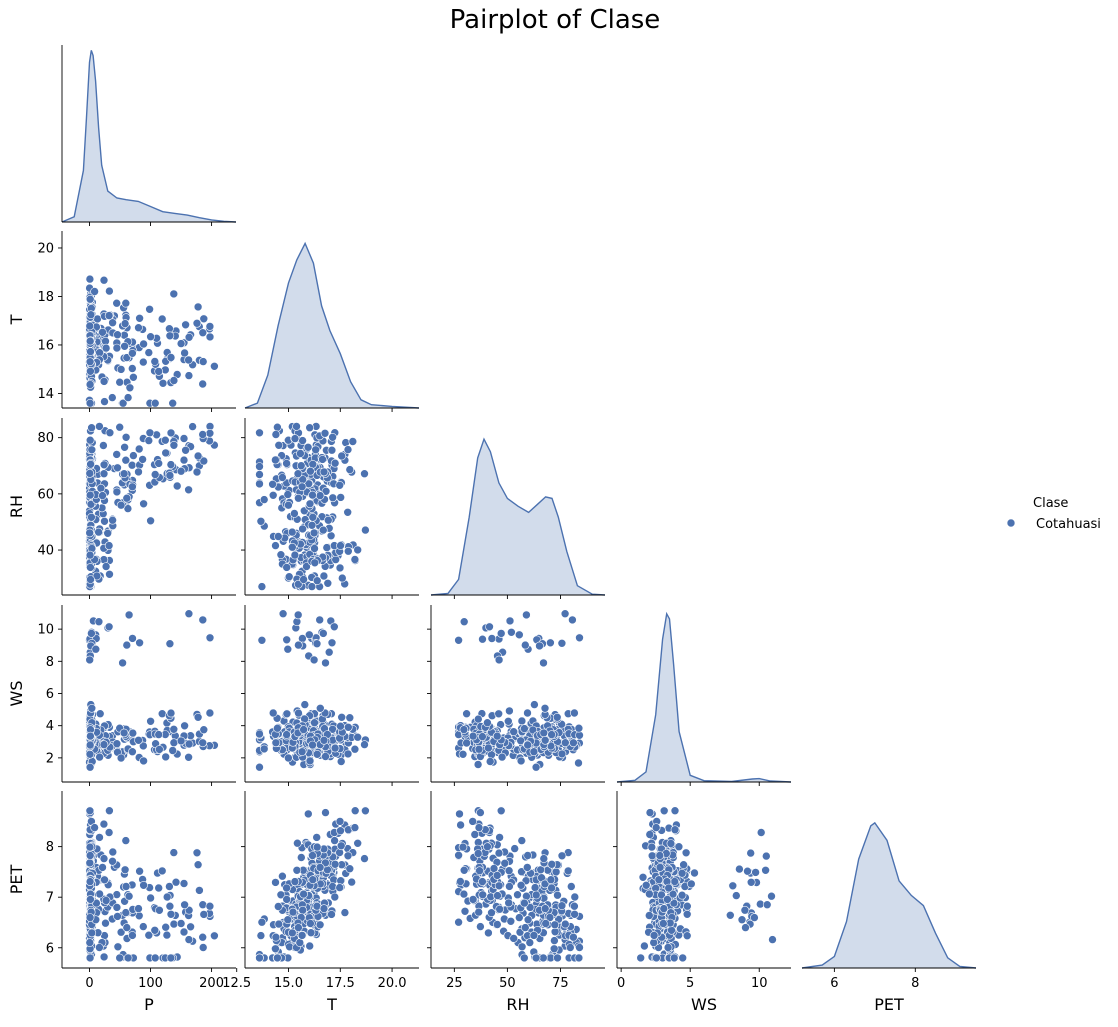 The image size is (1118, 1027). What do you see at coordinates (45, 248) in the screenshot?
I see `y-tick-label: 20` at bounding box center [45, 248].